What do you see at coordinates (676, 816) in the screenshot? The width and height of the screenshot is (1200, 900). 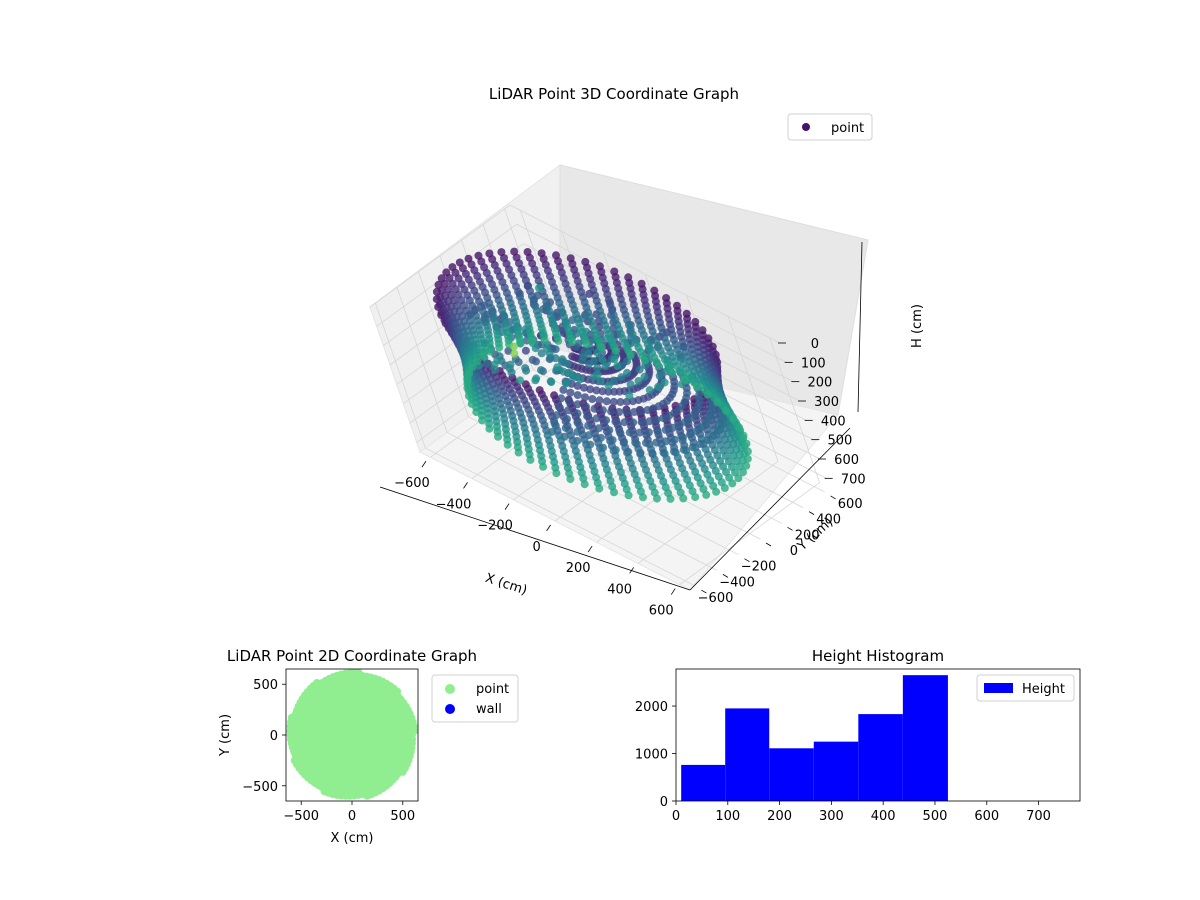 I see `x-tick-histogram-label-0: 0` at bounding box center [676, 816].